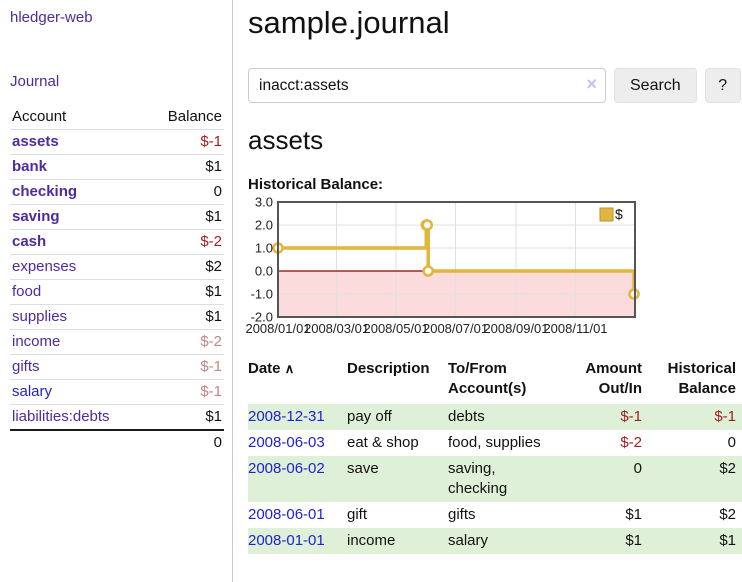 This screenshot has height=582, width=742. Describe the element at coordinates (286, 468) in the screenshot. I see `date-link: 2008-06-02` at that location.